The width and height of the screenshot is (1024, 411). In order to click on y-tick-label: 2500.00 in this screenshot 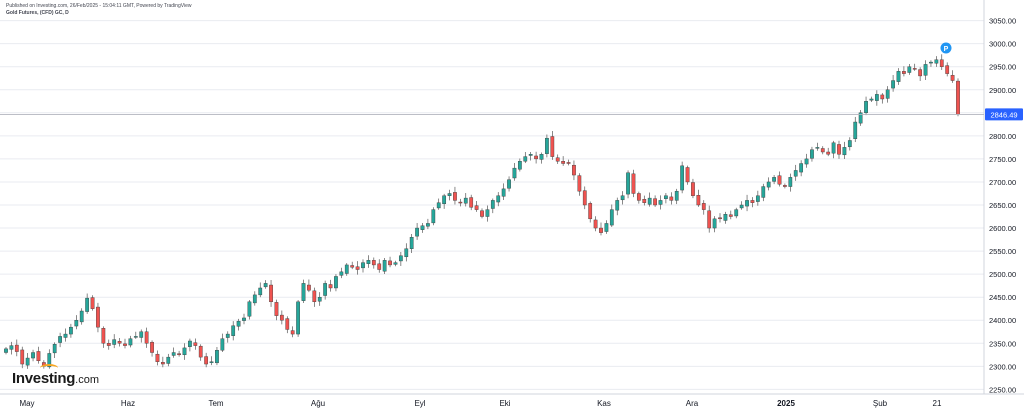, I will do `click(1002, 274)`.